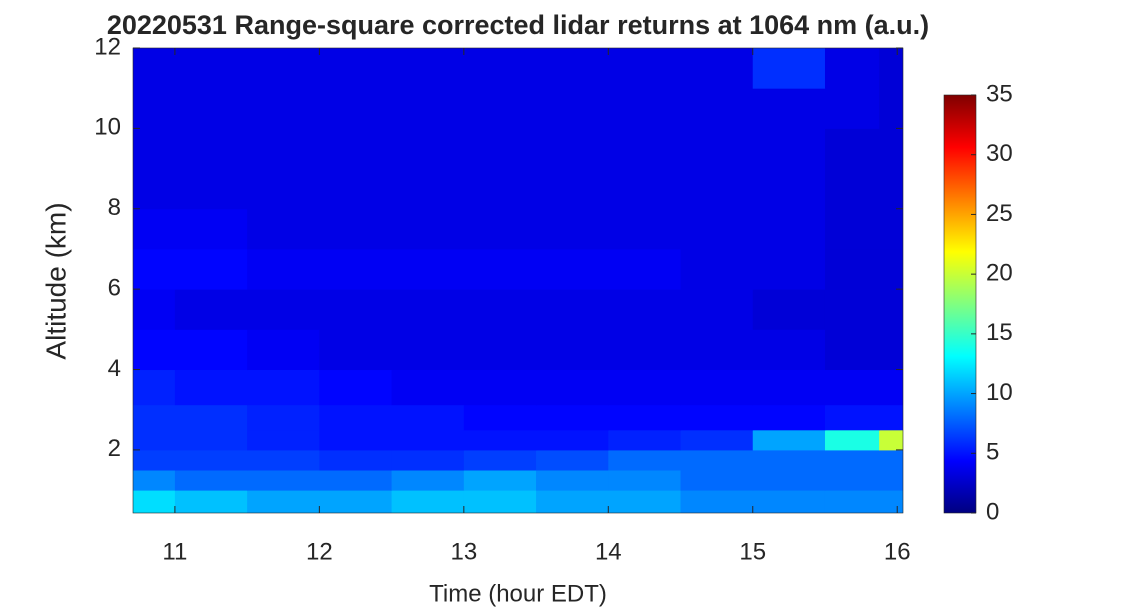  Describe the element at coordinates (107, 46) in the screenshot. I see `y-tick-label: 12` at that location.